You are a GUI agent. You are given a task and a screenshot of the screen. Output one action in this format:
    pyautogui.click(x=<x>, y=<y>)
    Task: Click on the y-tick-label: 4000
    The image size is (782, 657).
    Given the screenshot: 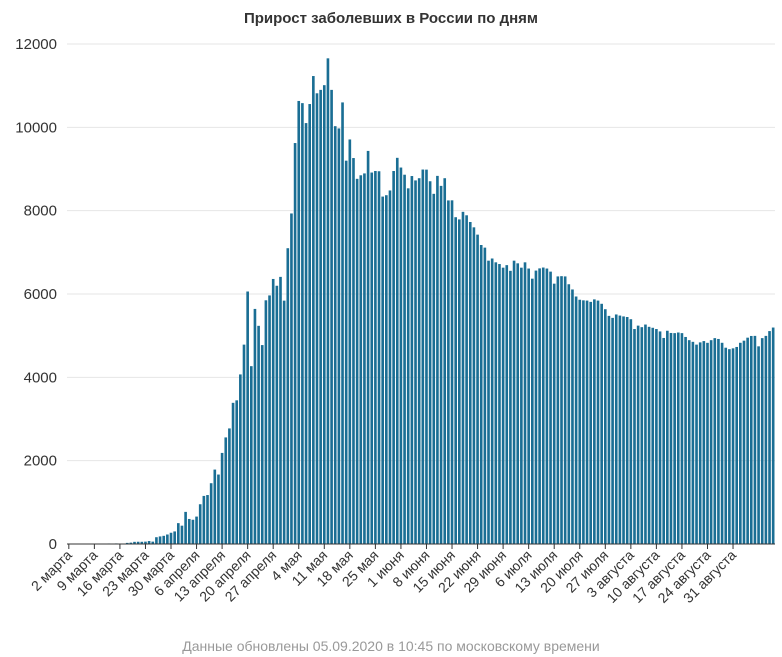 What is the action you would take?
    pyautogui.click(x=40, y=377)
    